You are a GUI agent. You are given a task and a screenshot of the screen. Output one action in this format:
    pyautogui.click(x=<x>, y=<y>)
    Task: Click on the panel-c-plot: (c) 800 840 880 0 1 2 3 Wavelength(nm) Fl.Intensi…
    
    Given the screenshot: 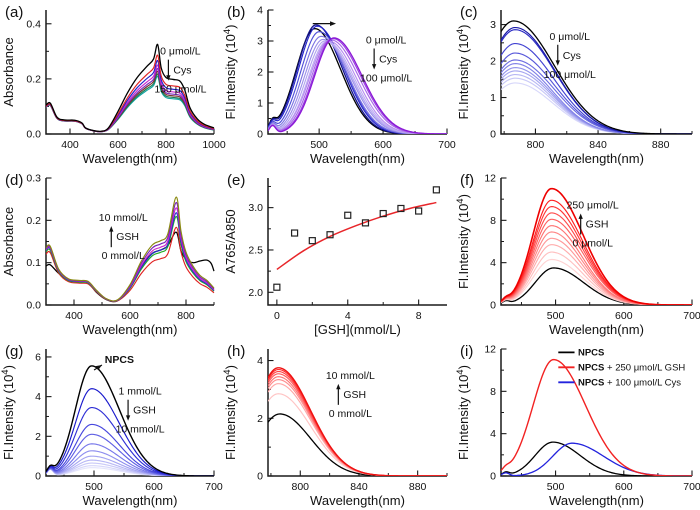 What is the action you would take?
    pyautogui.click(x=574, y=85)
    